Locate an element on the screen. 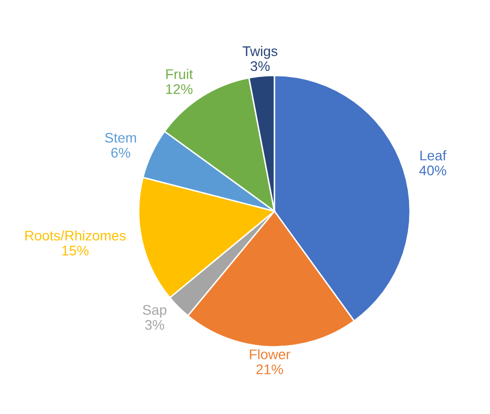 The image size is (490, 414). data-label: 12% is located at coordinates (179, 89).